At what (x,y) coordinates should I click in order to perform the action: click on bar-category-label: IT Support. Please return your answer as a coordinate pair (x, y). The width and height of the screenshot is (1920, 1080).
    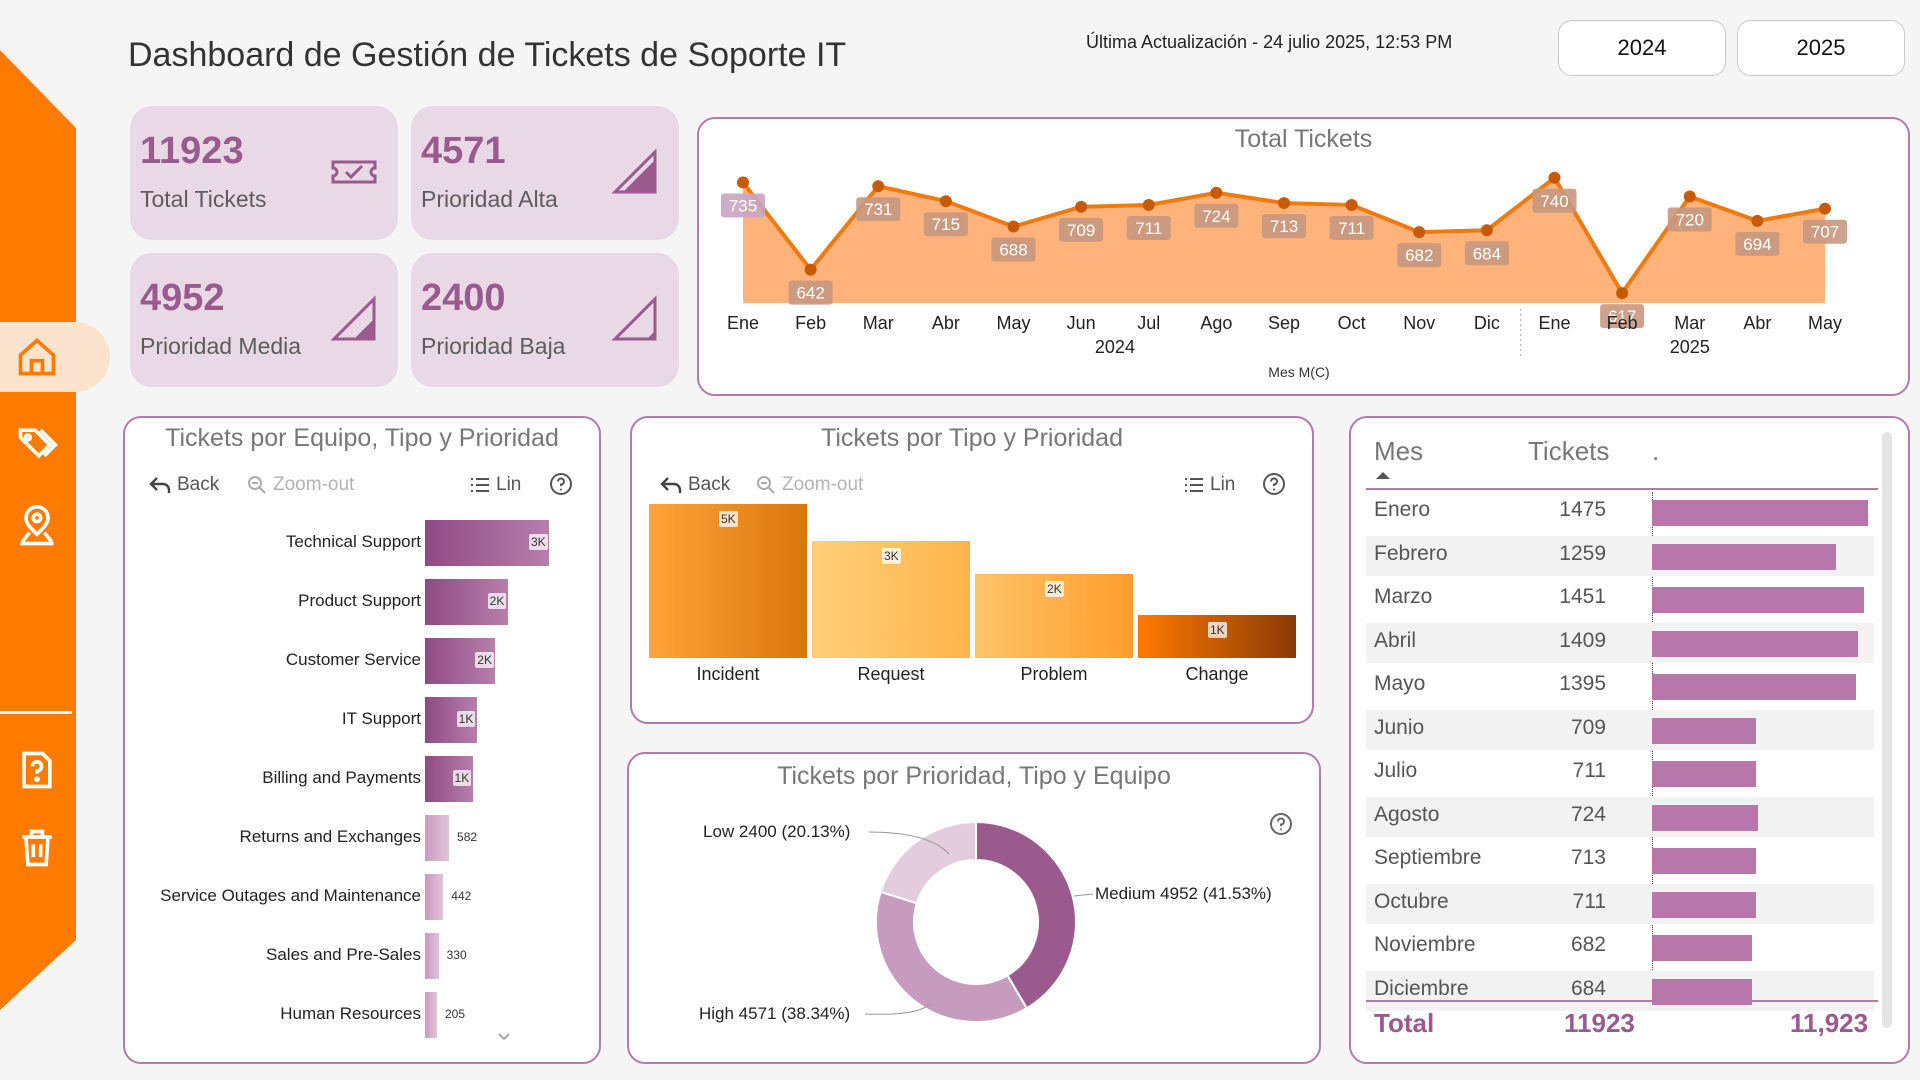
    Looking at the image, I should click on (381, 718).